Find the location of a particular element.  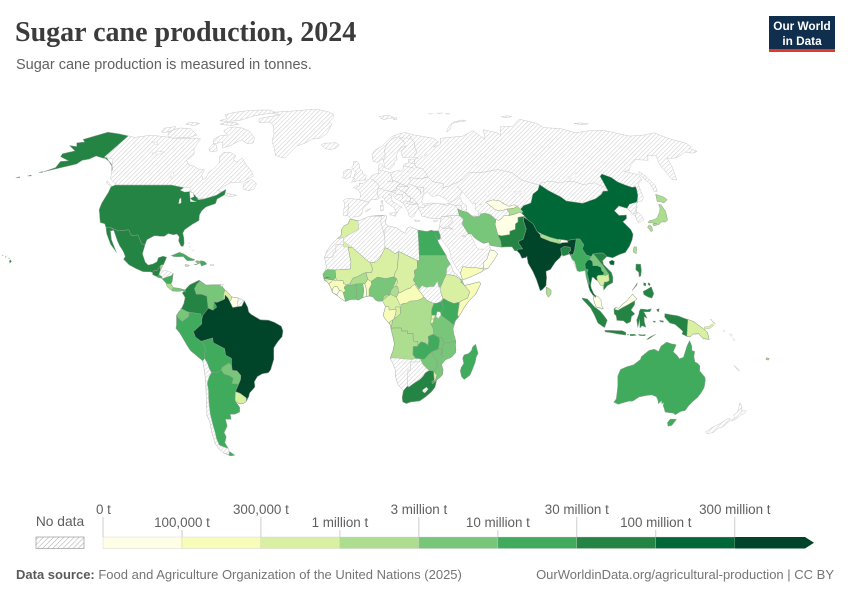

svg-text: 300 million t is located at coordinates (735, 509).